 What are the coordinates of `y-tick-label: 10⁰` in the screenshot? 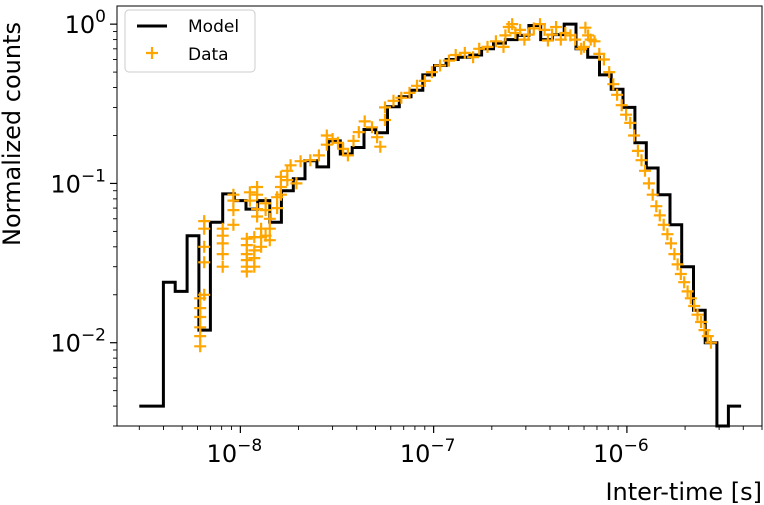 It's located at (85, 23).